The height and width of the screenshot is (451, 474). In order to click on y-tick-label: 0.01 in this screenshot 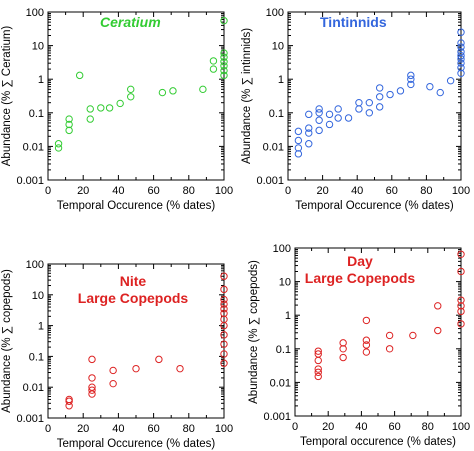, I will do `click(280, 383)`.